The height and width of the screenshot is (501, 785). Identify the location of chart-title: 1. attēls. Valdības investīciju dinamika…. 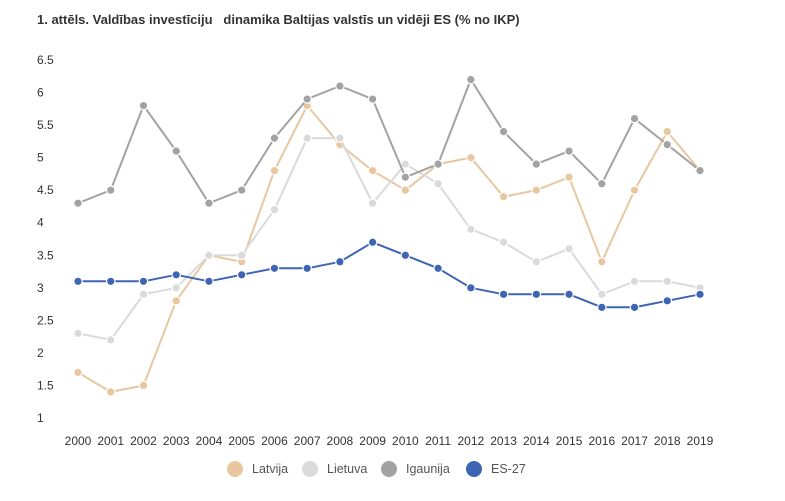
(278, 19).